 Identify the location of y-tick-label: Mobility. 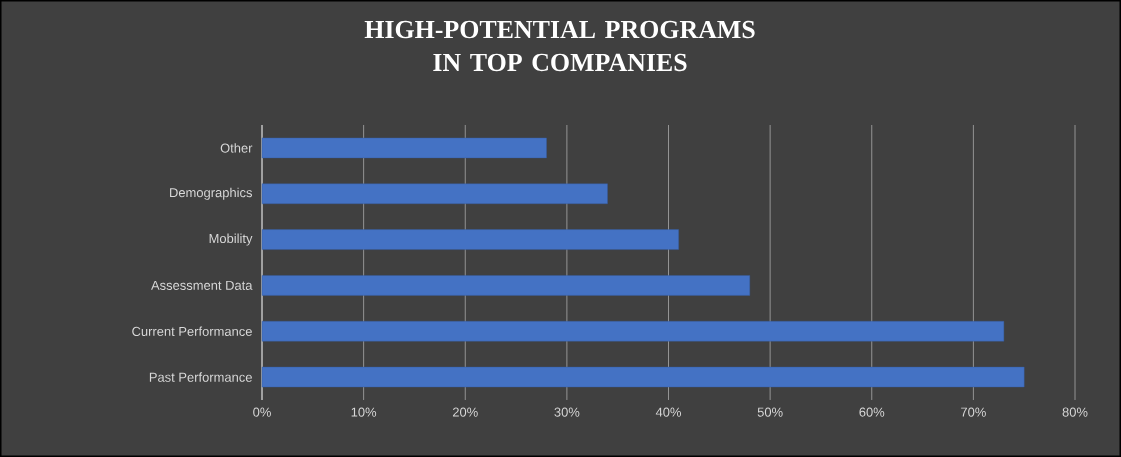
(231, 239).